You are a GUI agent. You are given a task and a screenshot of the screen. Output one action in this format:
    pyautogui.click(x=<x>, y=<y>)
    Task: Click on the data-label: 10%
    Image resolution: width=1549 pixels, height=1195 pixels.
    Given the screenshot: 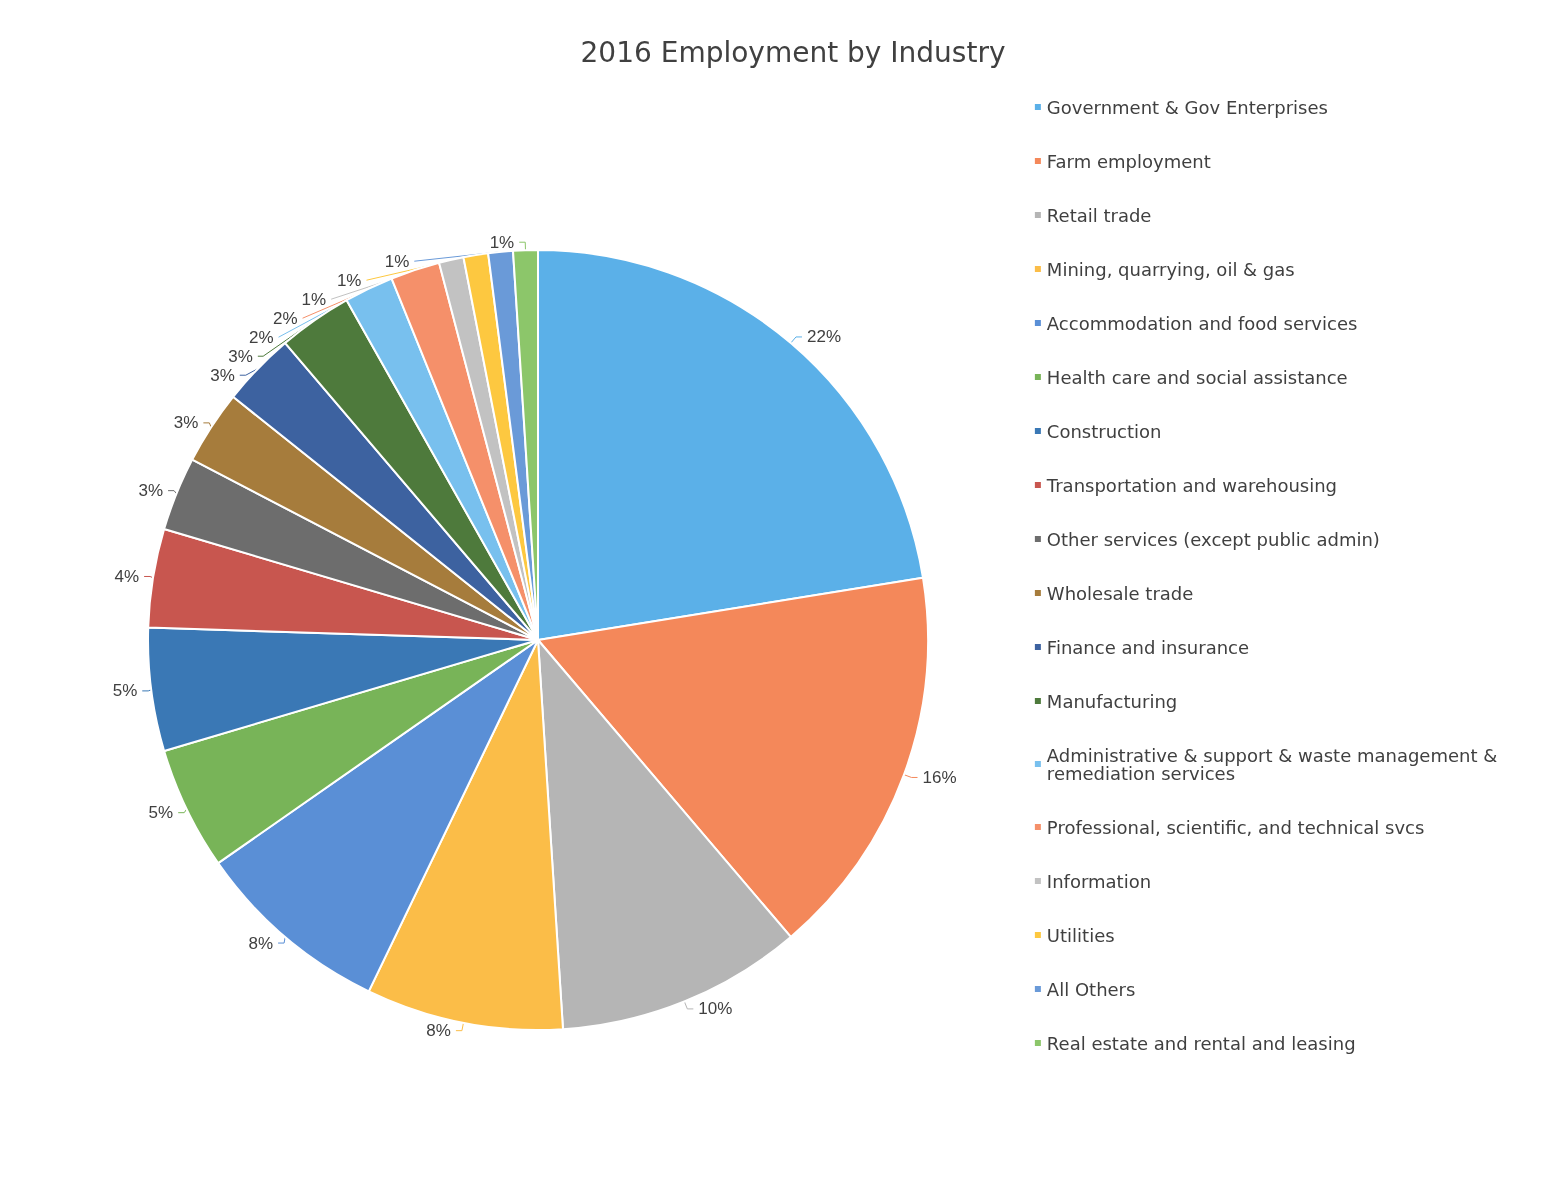 What is the action you would take?
    pyautogui.click(x=715, y=1009)
    